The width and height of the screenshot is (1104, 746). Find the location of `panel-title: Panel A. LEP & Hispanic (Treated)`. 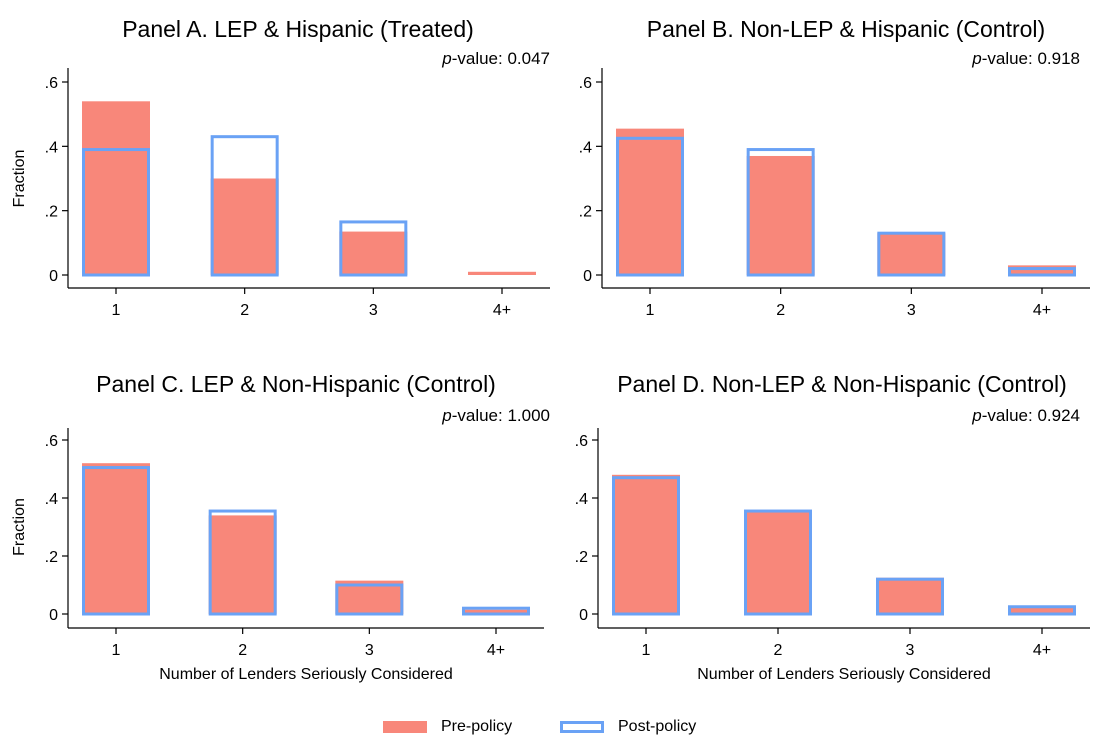

panel-title: Panel A. LEP & Hispanic (Treated) is located at coordinates (298, 29).